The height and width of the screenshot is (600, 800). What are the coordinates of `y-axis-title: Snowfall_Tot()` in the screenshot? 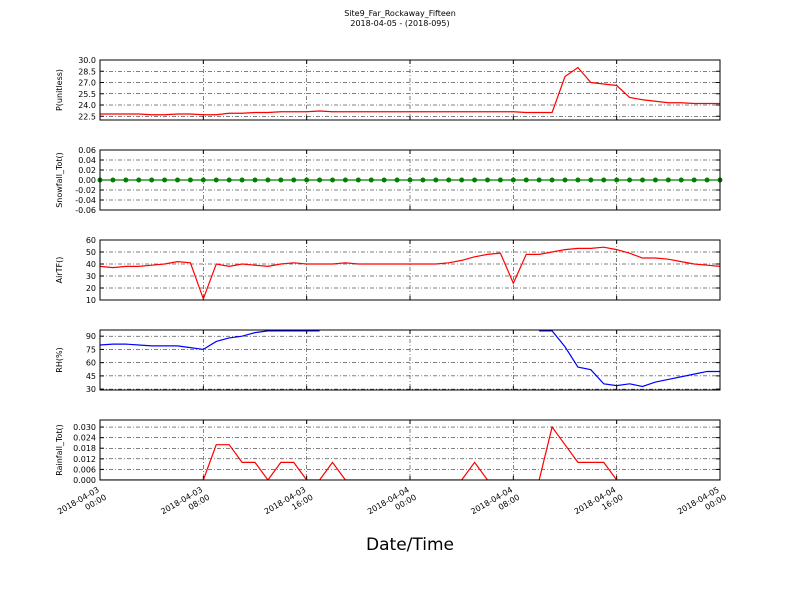 It's located at (59, 180).